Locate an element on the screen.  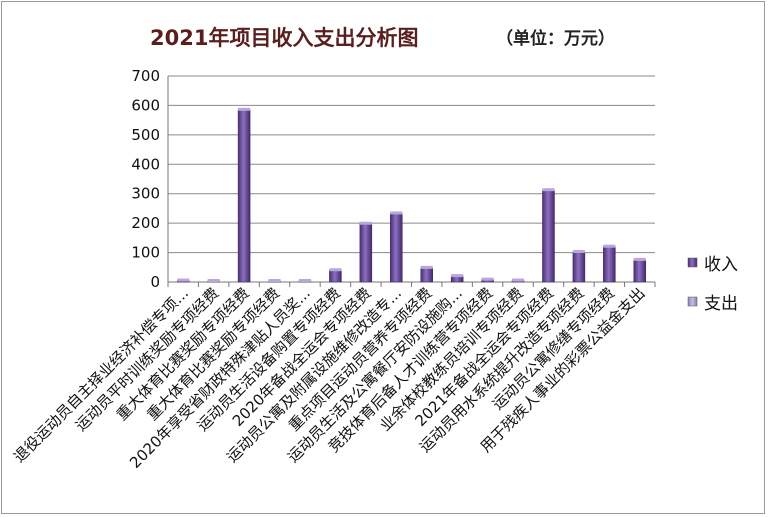
y-tick-label: 300 is located at coordinates (145, 194).